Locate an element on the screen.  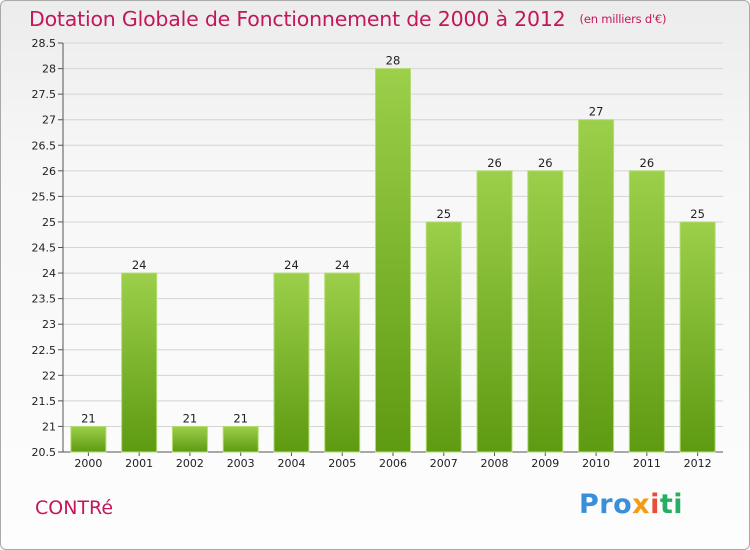
bar-2008 is located at coordinates (494, 311).